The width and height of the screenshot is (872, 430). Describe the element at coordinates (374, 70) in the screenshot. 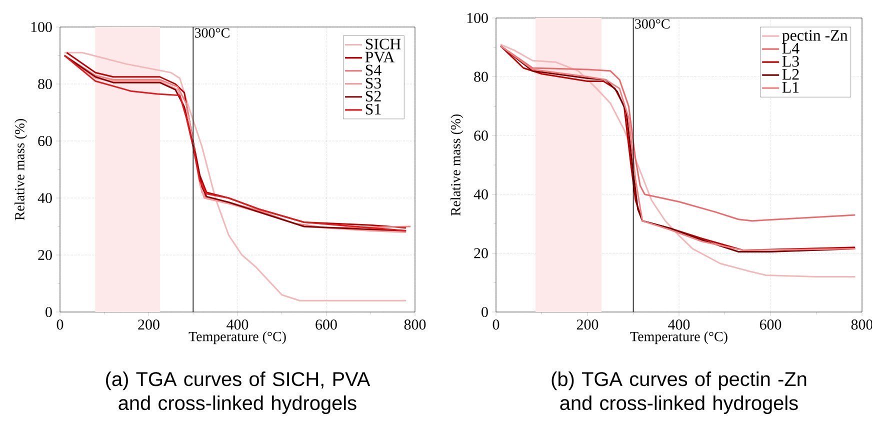

I see `legend-label: S4` at that location.